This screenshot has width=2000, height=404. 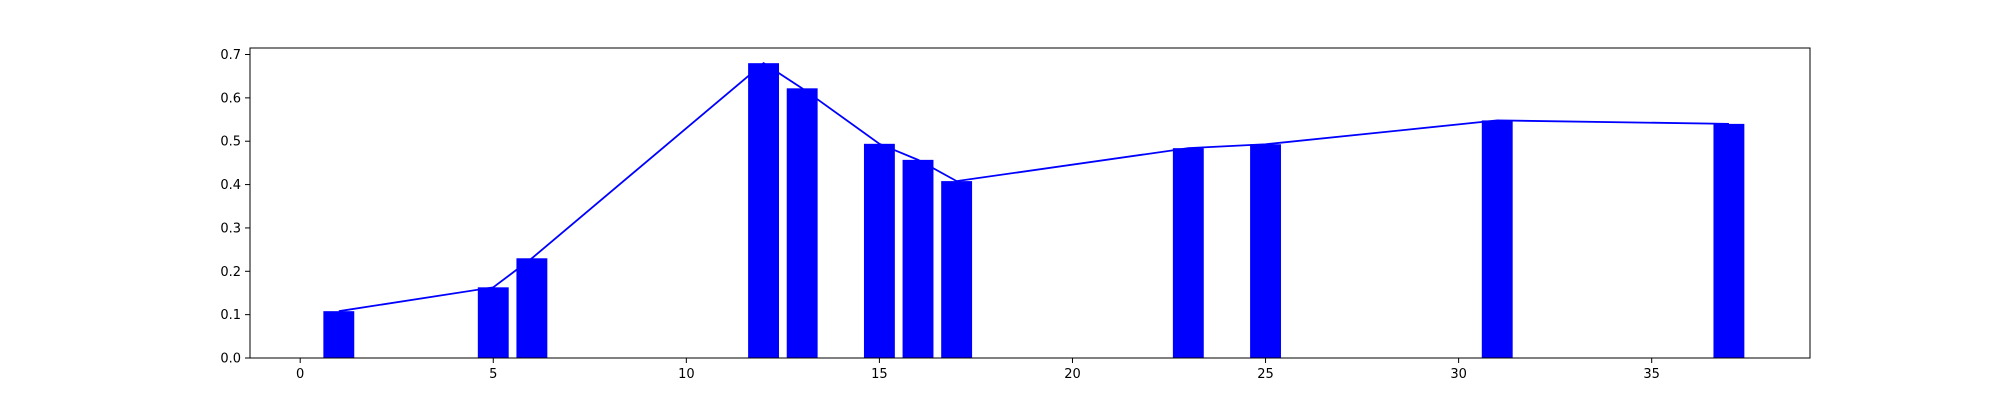 What do you see at coordinates (879, 374) in the screenshot?
I see `x-tick-label: 15` at bounding box center [879, 374].